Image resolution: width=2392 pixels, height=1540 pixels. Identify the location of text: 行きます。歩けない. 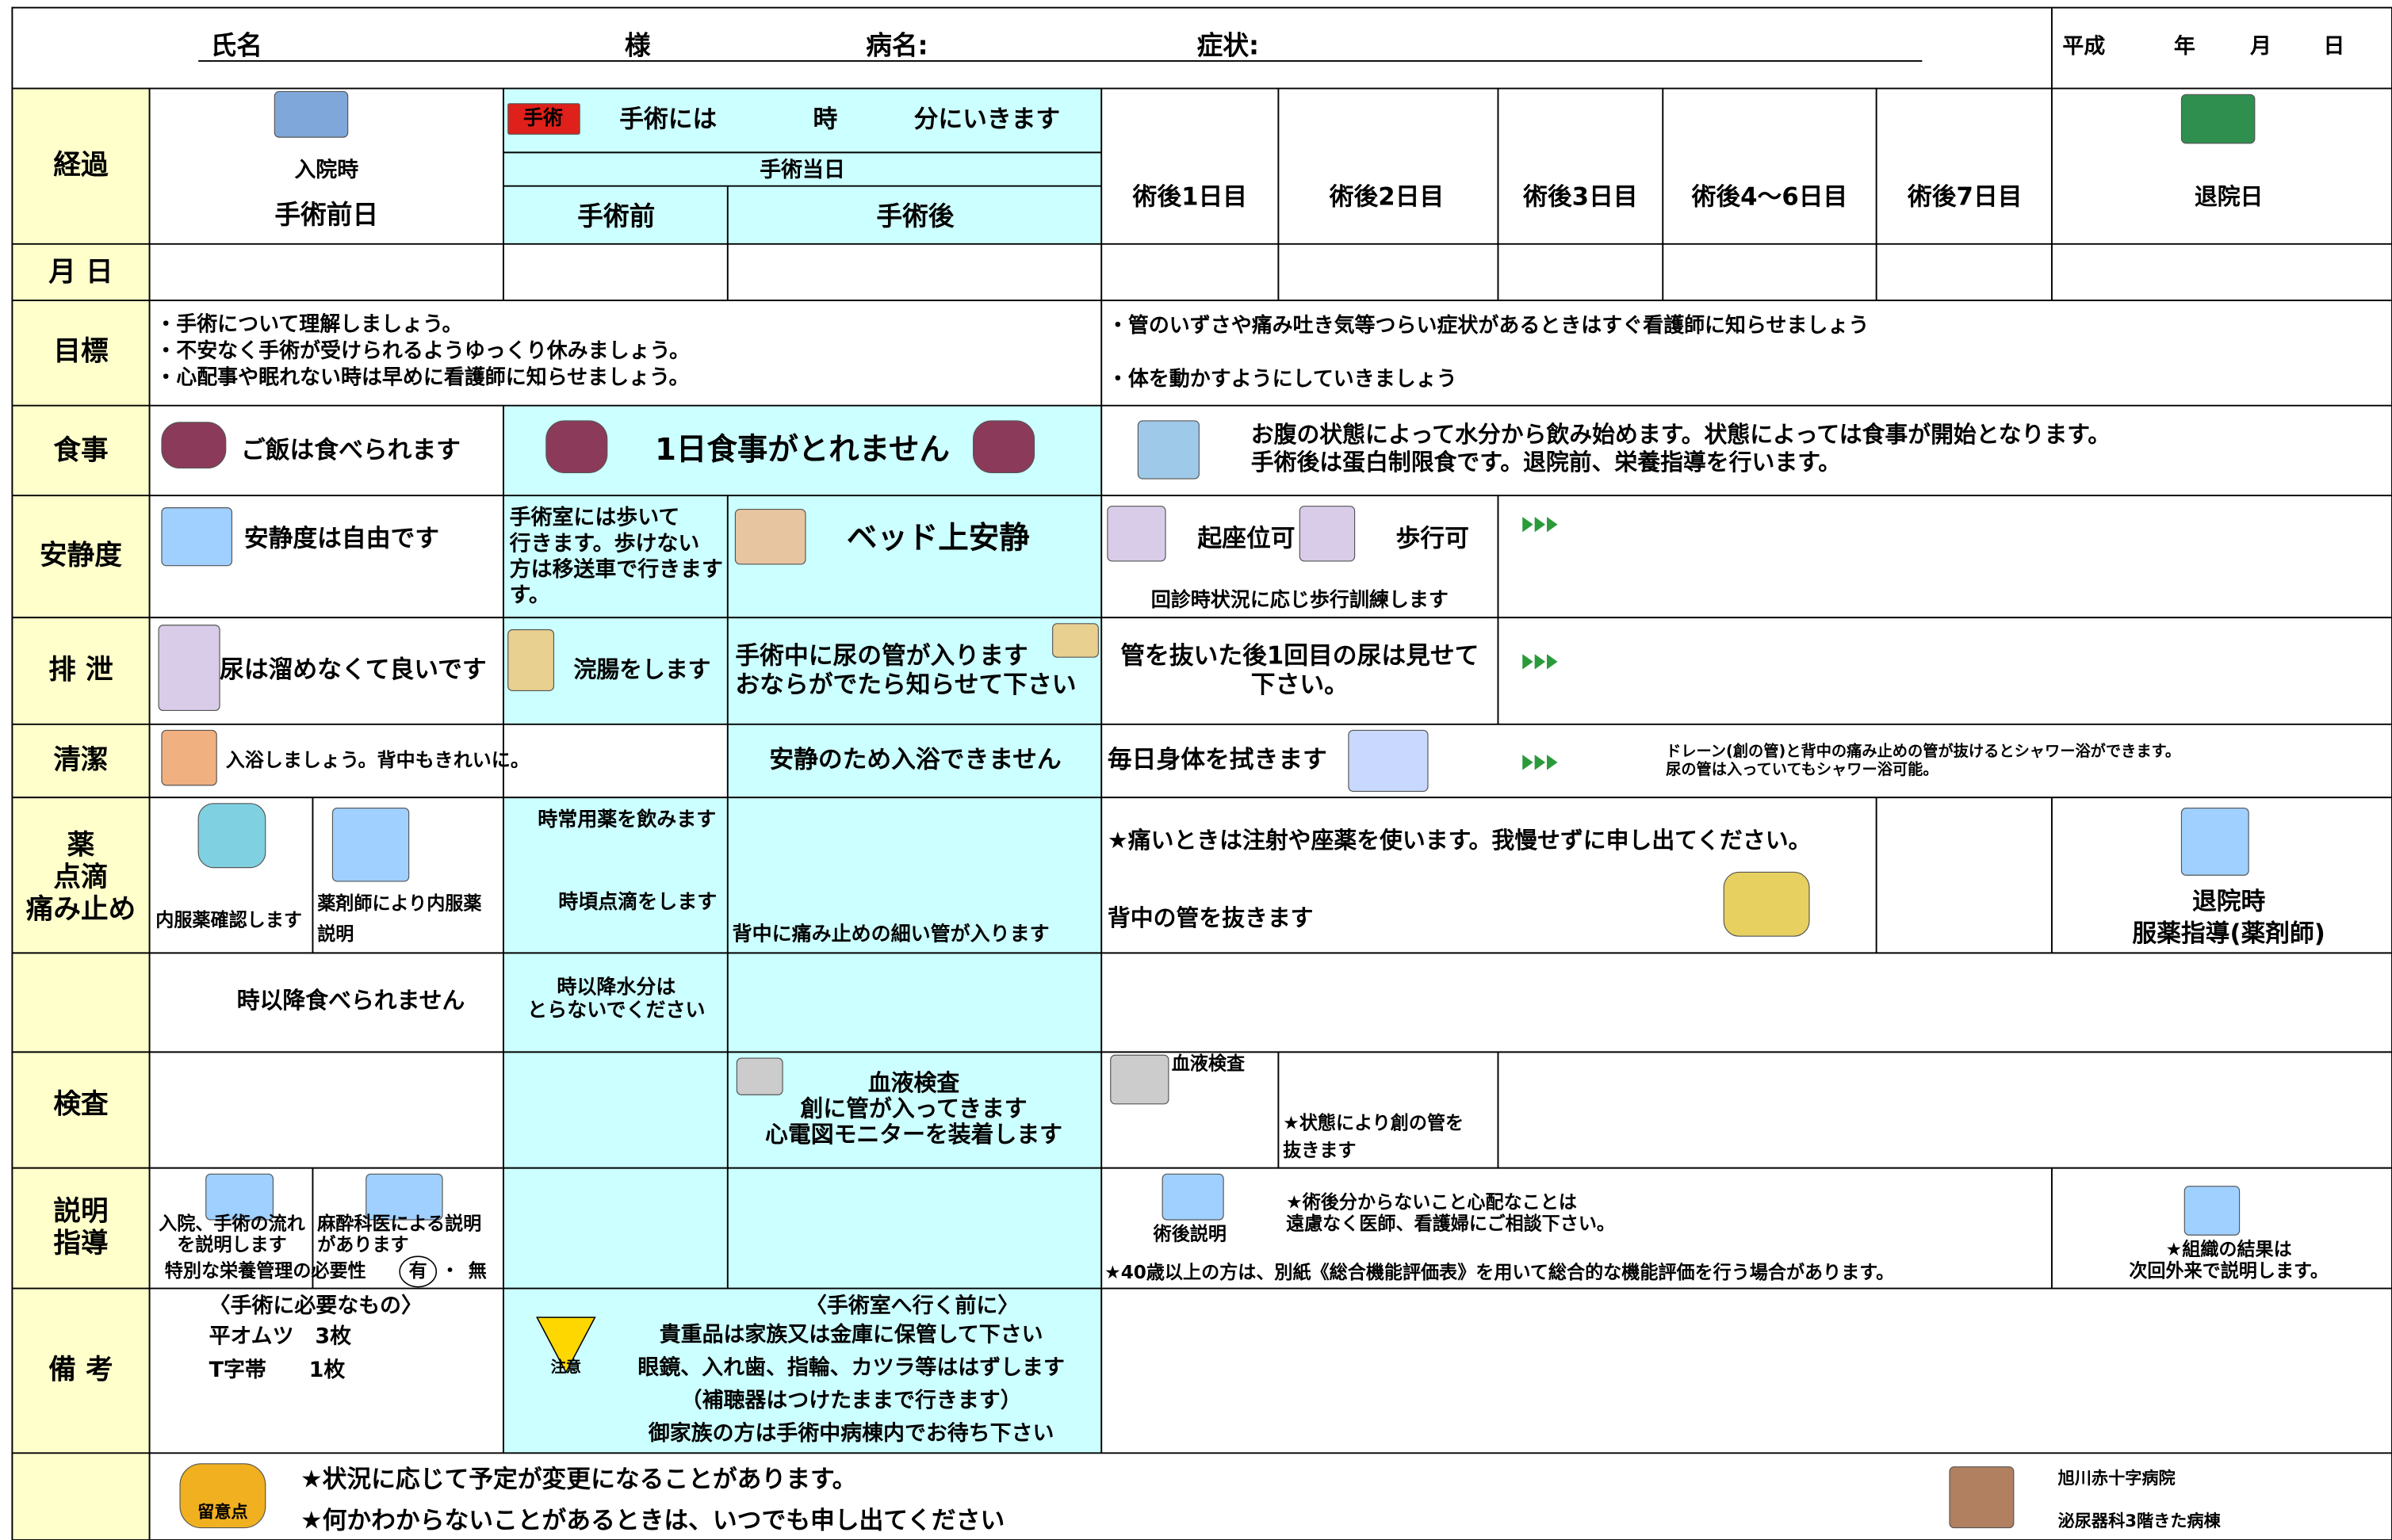
(605, 543).